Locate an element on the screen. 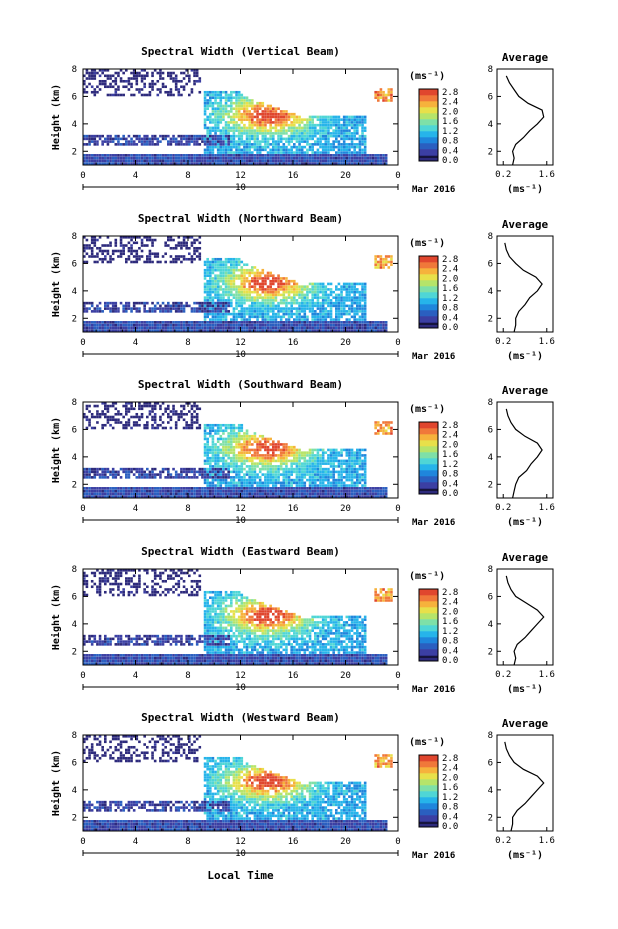 Image resolution: width=618 pixels, height=929 pixels. average-y-tick-label: 2 is located at coordinates (490, 485).